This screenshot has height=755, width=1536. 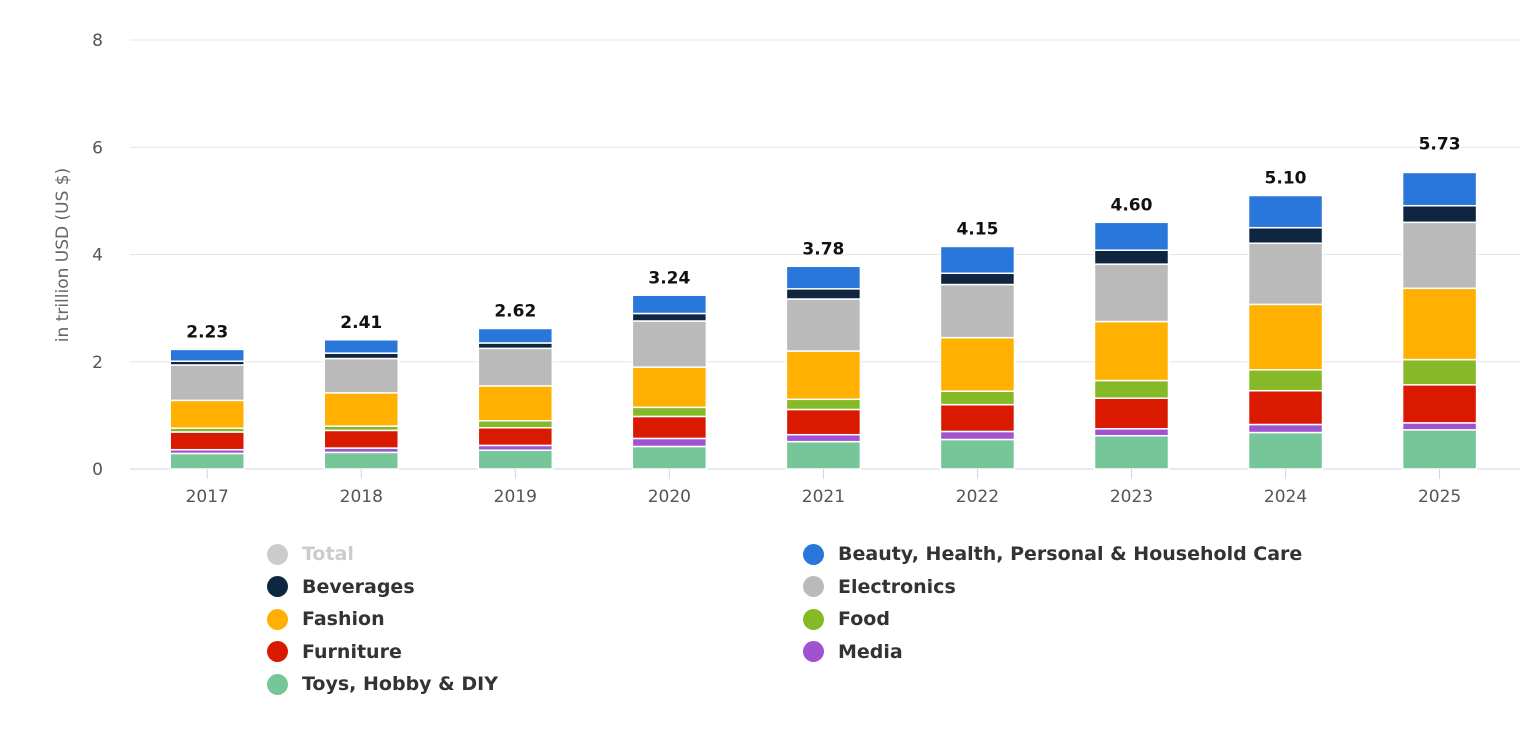 What do you see at coordinates (361, 323) in the screenshot?
I see `total-data-label: 2.41` at bounding box center [361, 323].